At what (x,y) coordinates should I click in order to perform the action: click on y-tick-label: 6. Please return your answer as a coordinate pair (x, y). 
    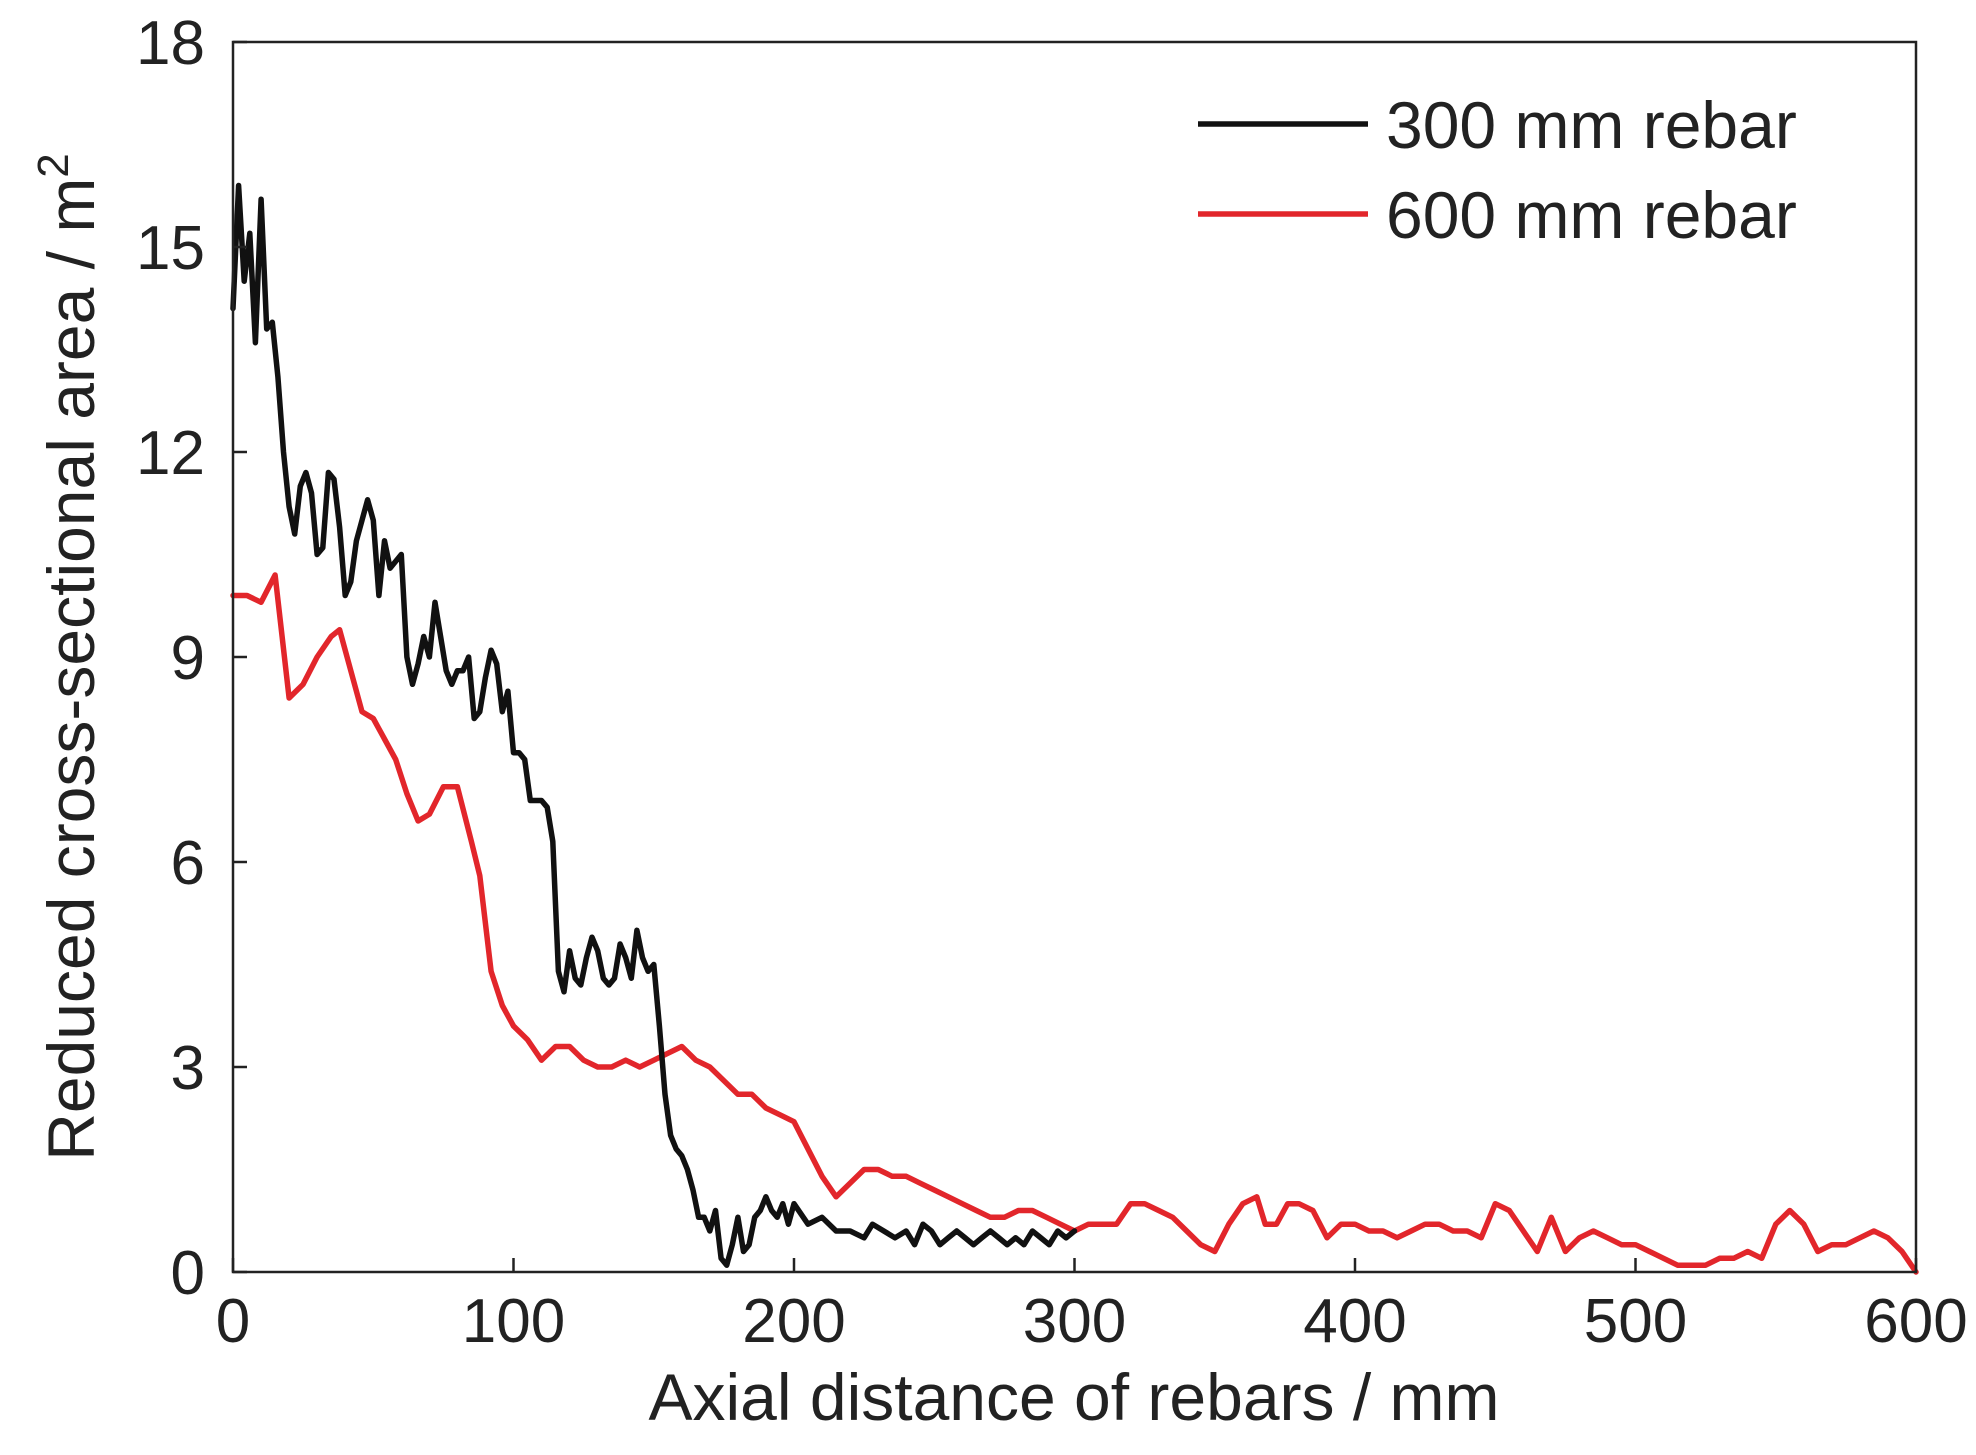
    Looking at the image, I should click on (188, 863).